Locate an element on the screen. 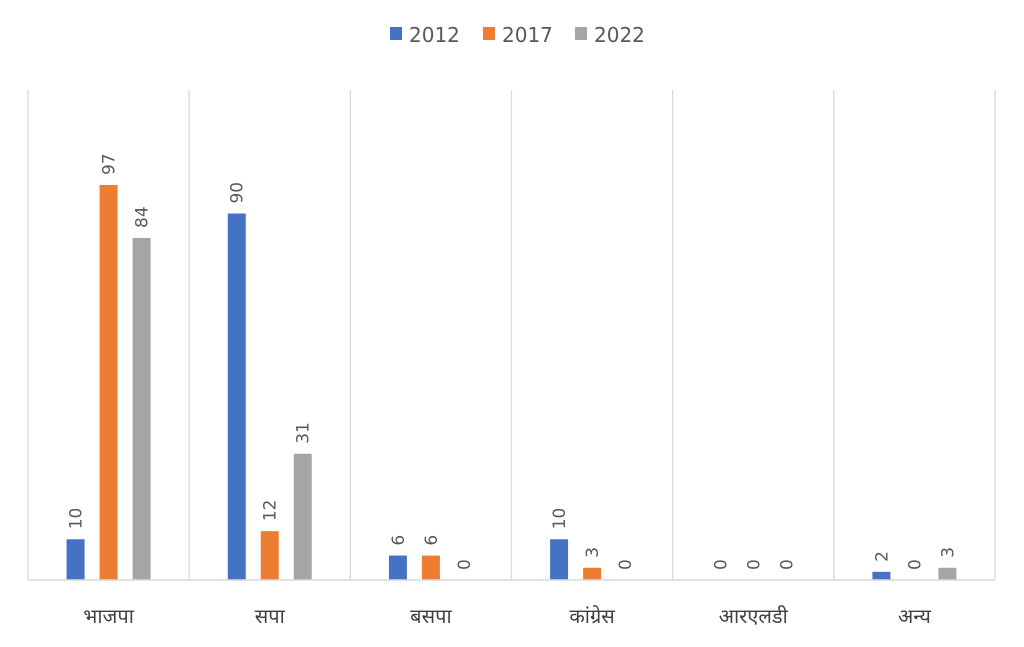  legend-swatch-2012 is located at coordinates (396, 33).